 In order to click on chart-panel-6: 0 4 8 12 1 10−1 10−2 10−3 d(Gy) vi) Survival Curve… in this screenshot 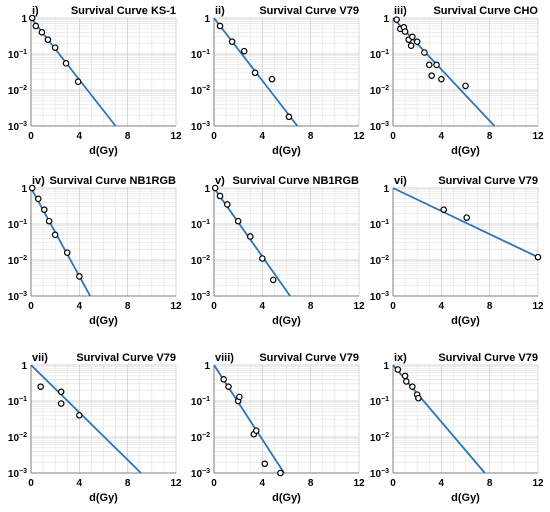, I will do `click(457, 251)`.